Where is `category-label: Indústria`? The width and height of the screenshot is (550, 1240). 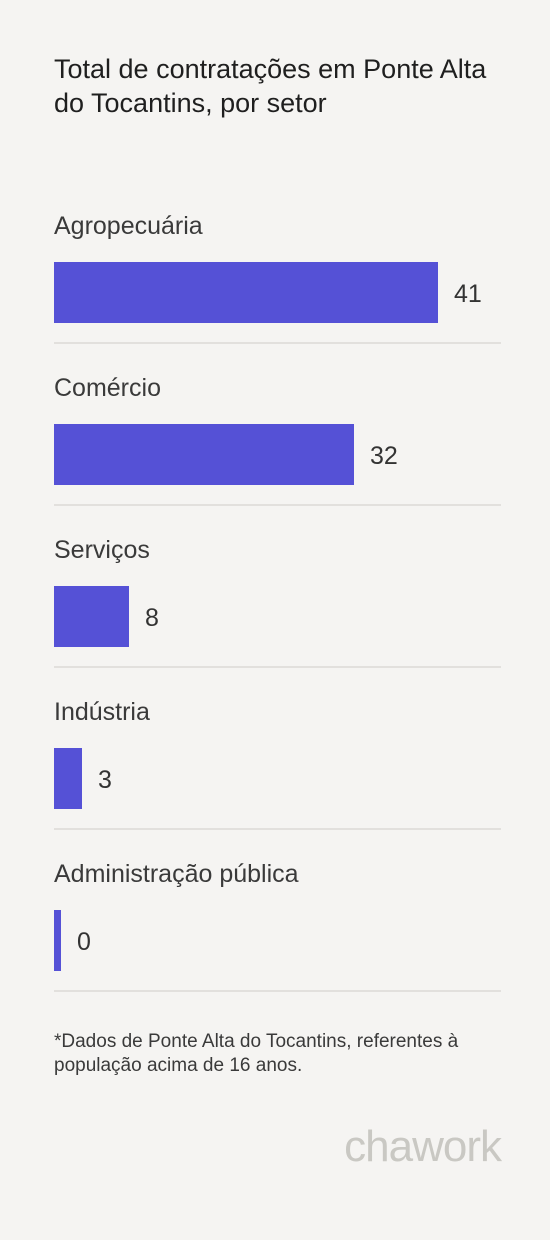 category-label: Indústria is located at coordinates (102, 712).